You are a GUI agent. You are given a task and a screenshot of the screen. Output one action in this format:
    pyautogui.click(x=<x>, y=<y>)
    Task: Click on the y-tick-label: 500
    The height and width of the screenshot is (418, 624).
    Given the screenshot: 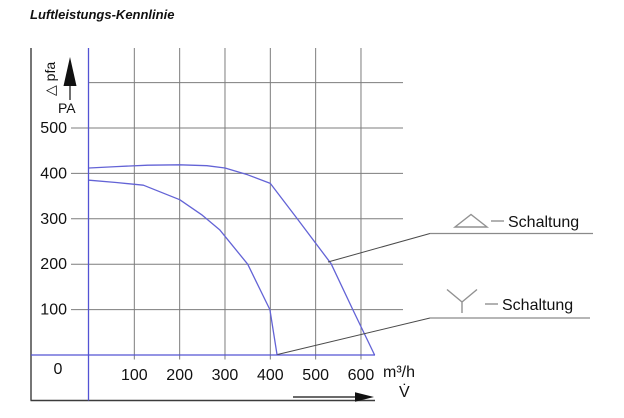 What is the action you would take?
    pyautogui.click(x=53, y=128)
    